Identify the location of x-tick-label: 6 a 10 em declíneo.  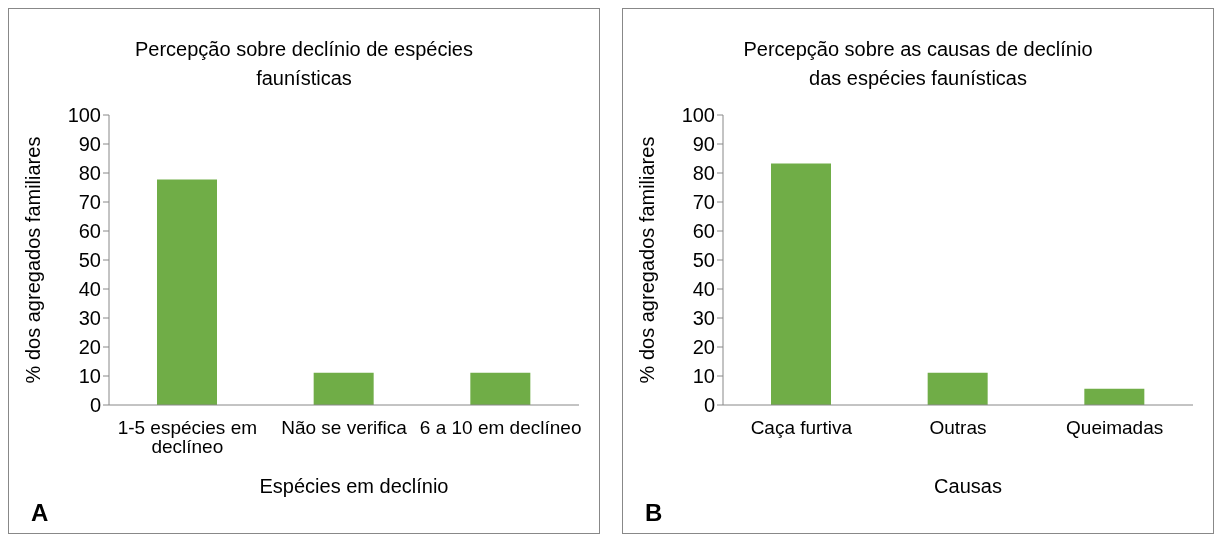
(500, 428).